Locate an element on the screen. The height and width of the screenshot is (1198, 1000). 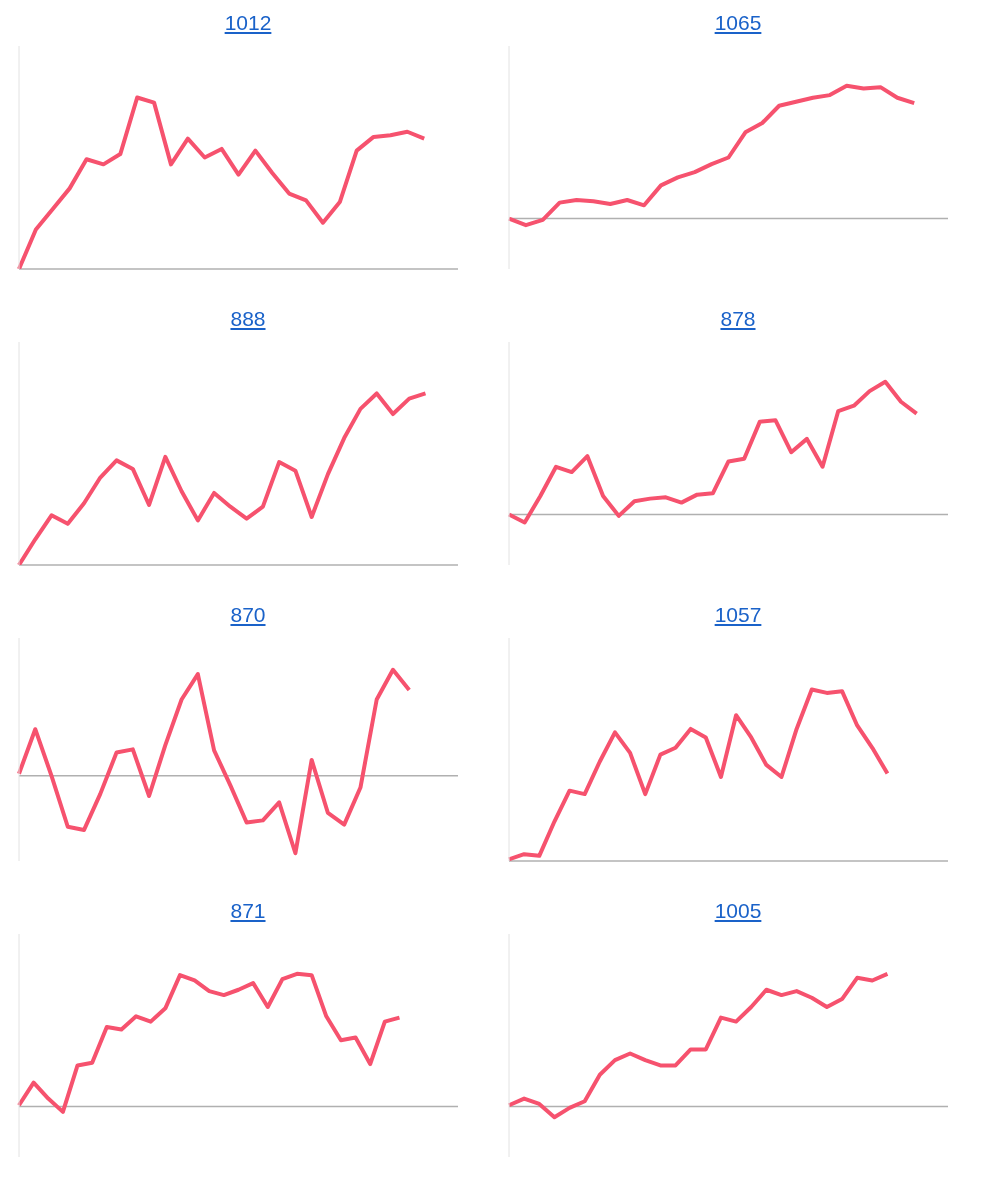
chart-title: 1012 is located at coordinates (248, 23).